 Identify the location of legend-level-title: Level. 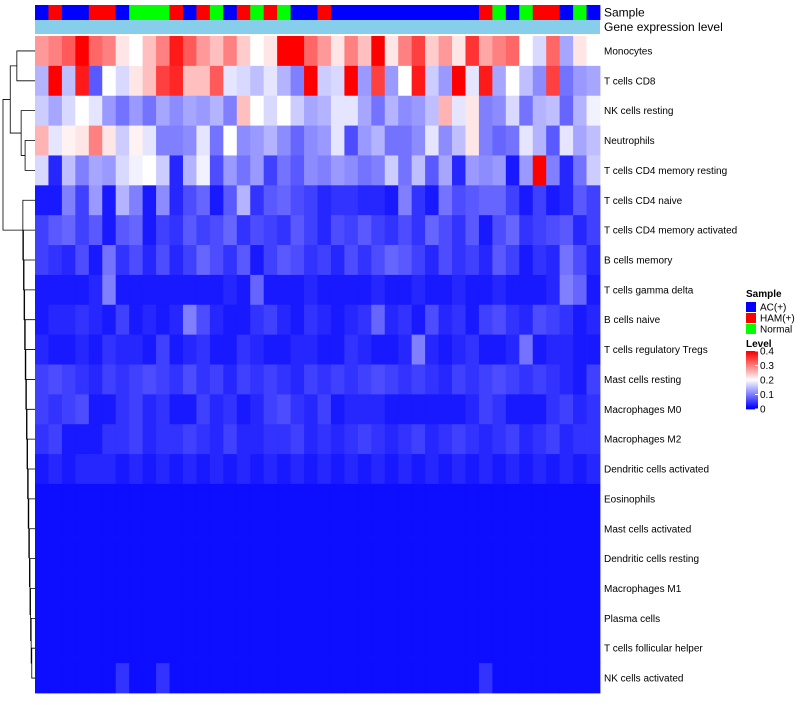
(759, 344).